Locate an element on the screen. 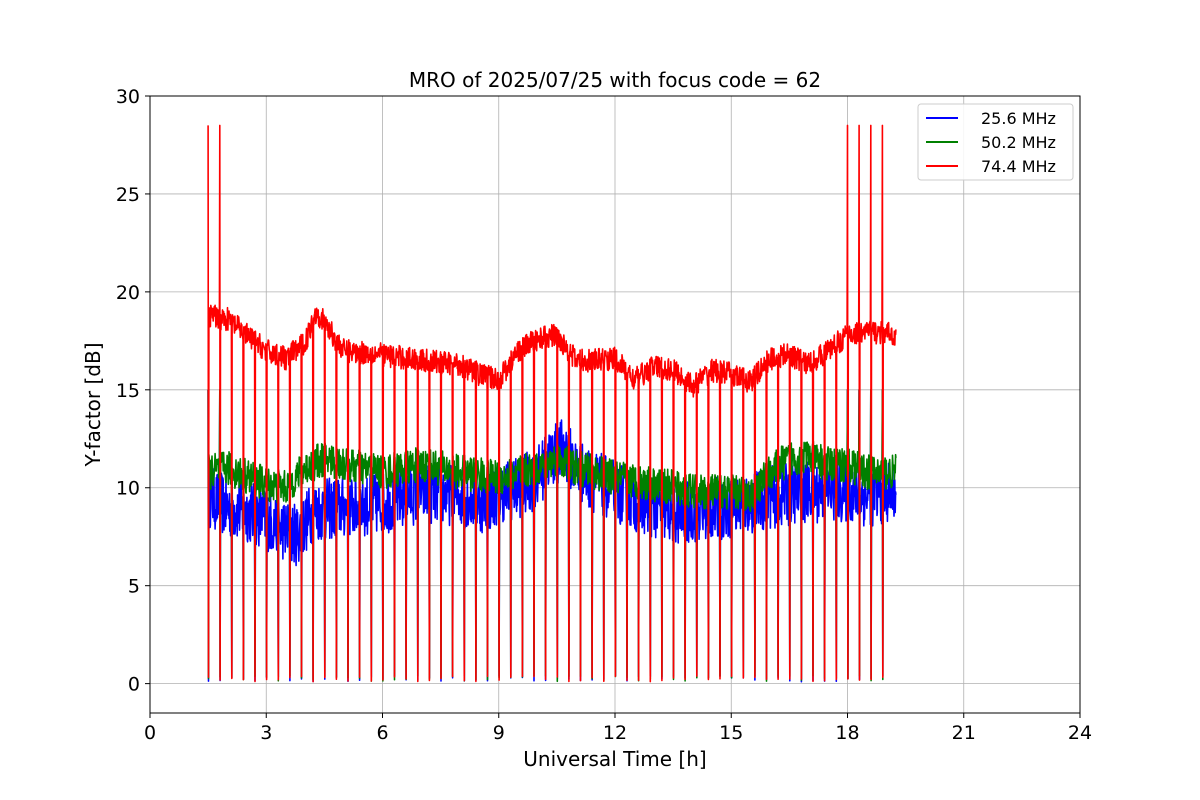 Image resolution: width=1200 pixels, height=800 pixels. y-tick-label: 25 is located at coordinates (128, 195).